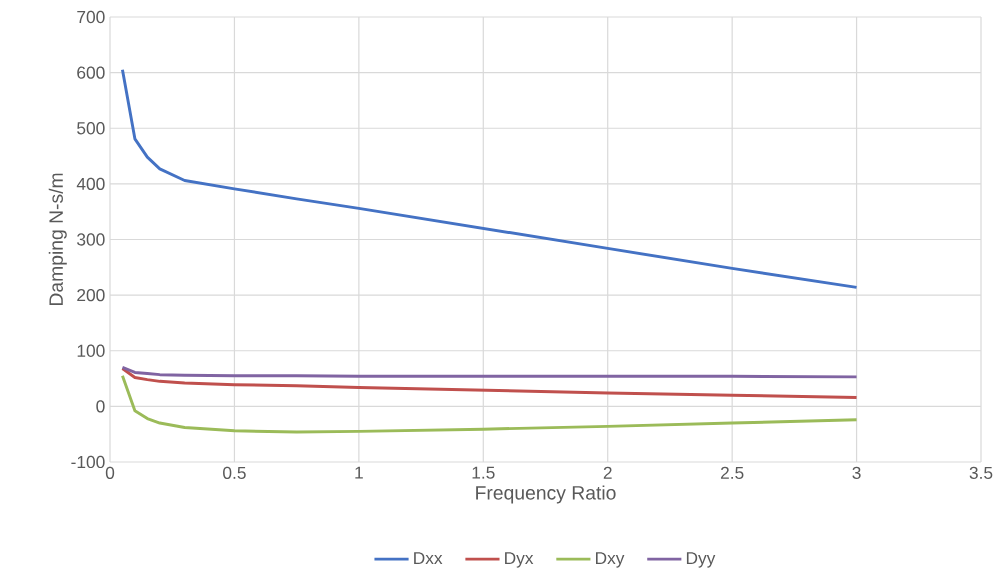 This screenshot has width=1002, height=573. Describe the element at coordinates (91, 239) in the screenshot. I see `y-tick-label: 300` at that location.